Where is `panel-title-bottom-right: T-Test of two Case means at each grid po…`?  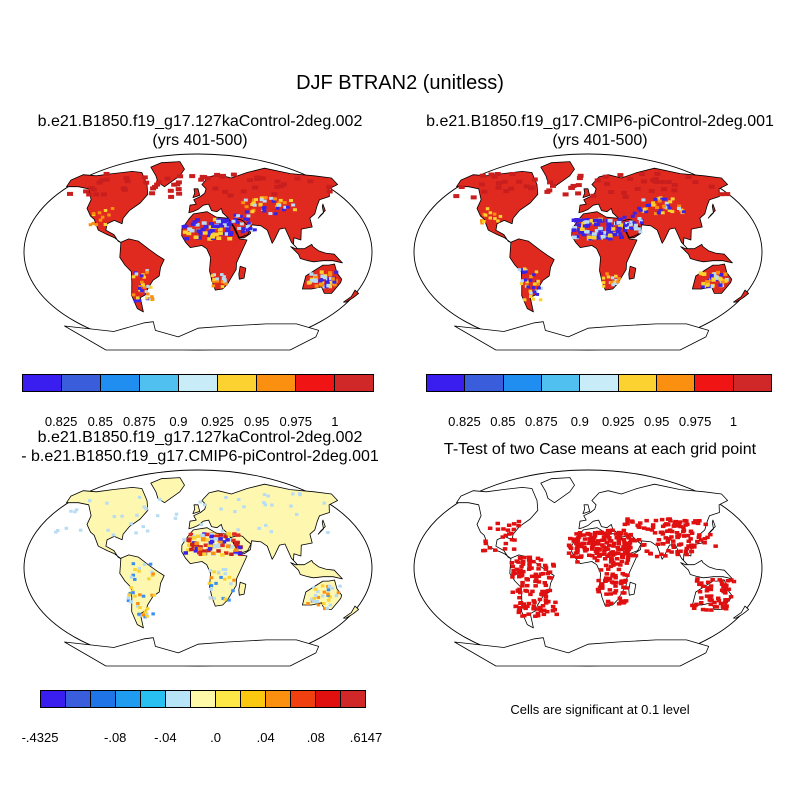
panel-title-bottom-right: T-Test of two Case means at each grid po… is located at coordinates (600, 449).